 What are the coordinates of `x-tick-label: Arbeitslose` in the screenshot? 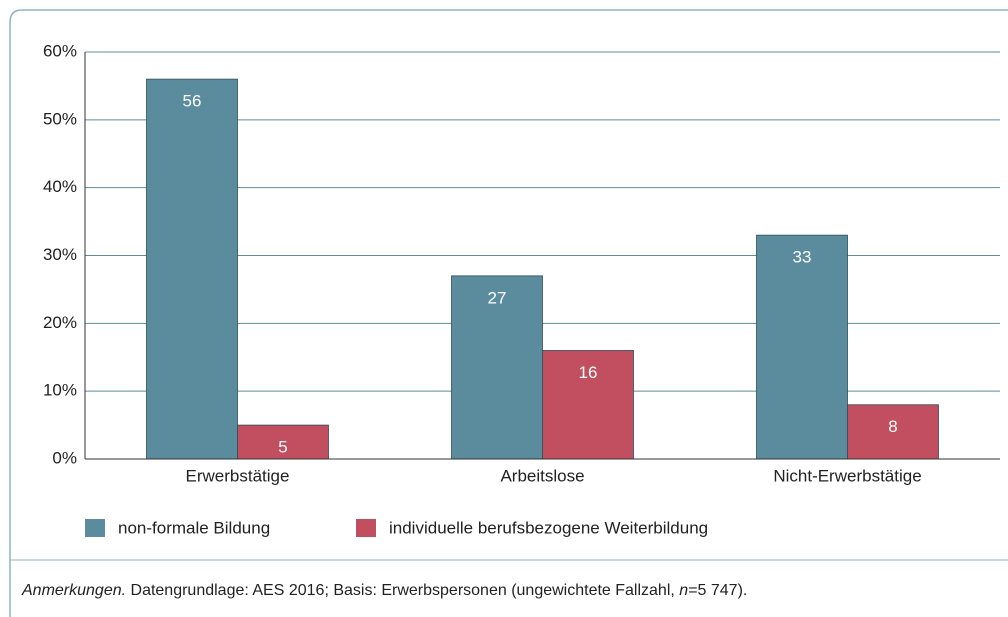 It's located at (542, 475).